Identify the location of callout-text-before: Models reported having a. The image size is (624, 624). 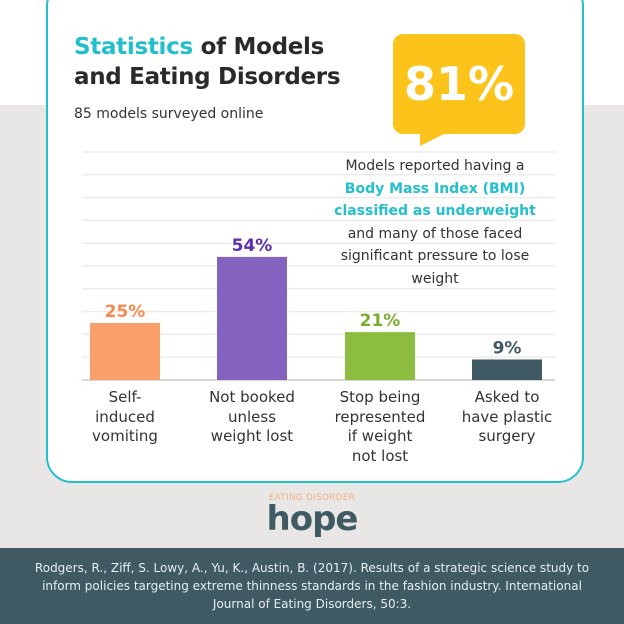
(435, 166).